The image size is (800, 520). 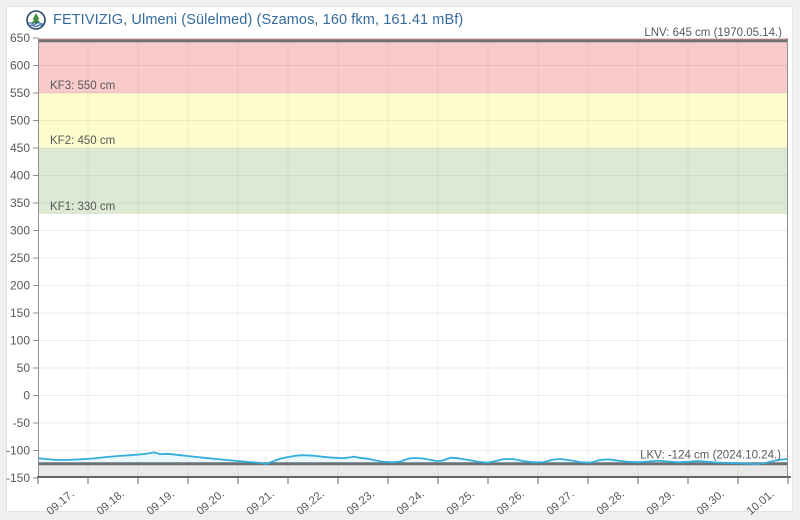 I want to click on water-level-series-line, so click(x=413, y=458).